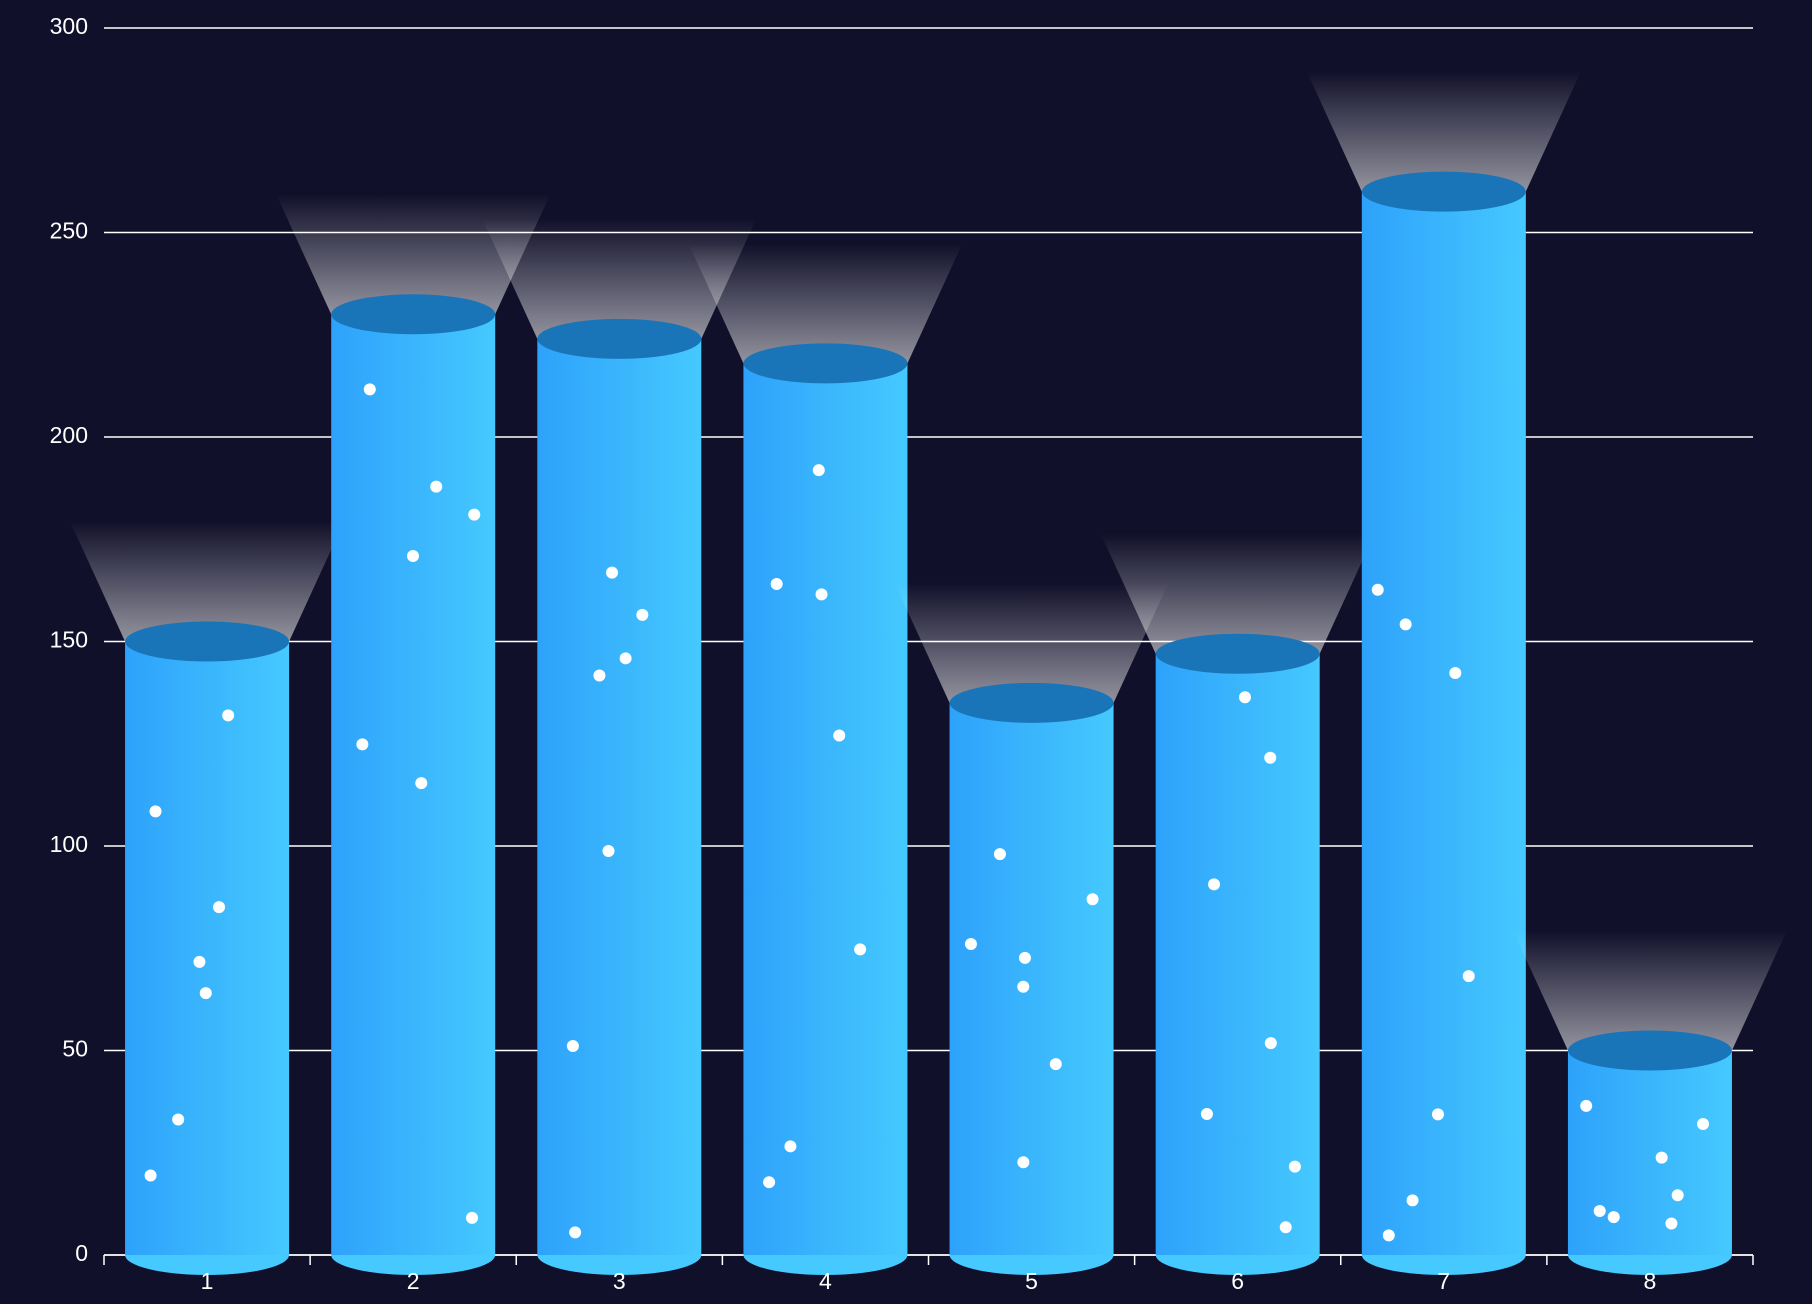 This screenshot has width=1812, height=1304. What do you see at coordinates (1237, 1281) in the screenshot?
I see `x-tick-label: 6` at bounding box center [1237, 1281].